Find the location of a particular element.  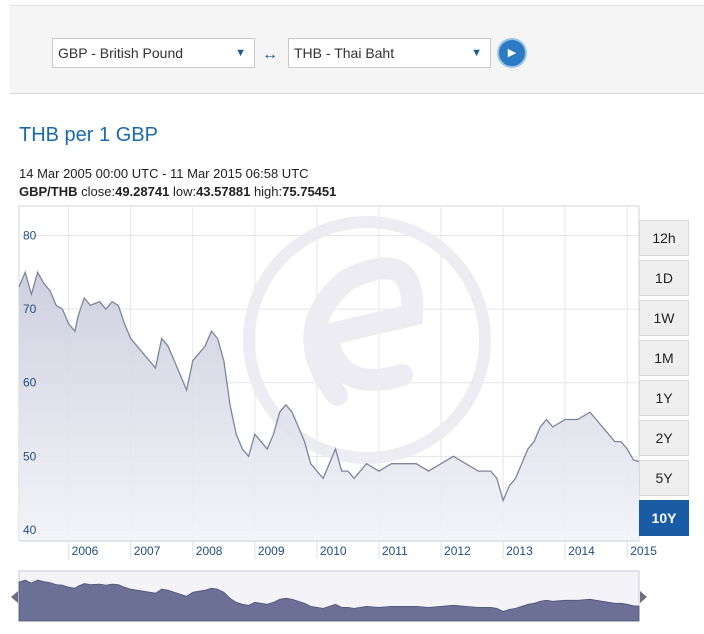

close-label: close: is located at coordinates (98, 191).